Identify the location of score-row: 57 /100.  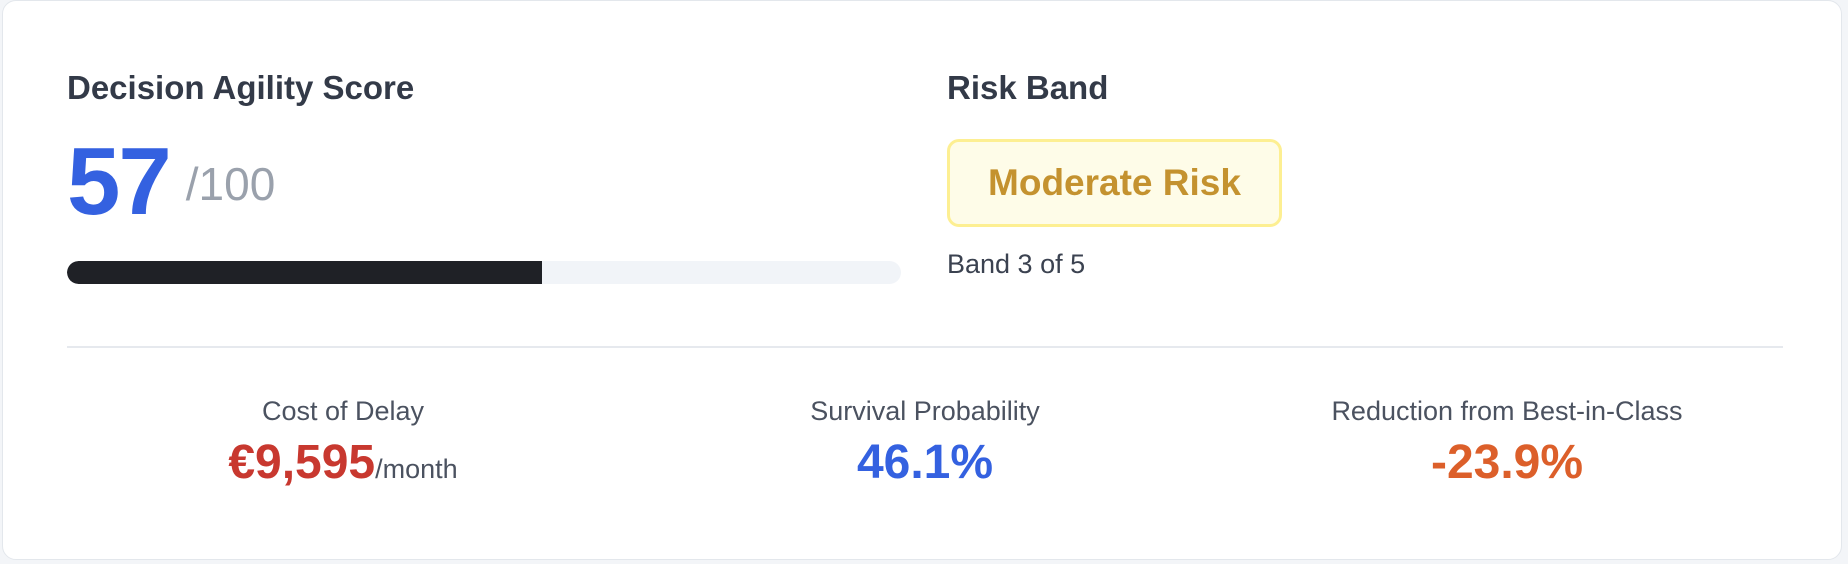
(171, 182).